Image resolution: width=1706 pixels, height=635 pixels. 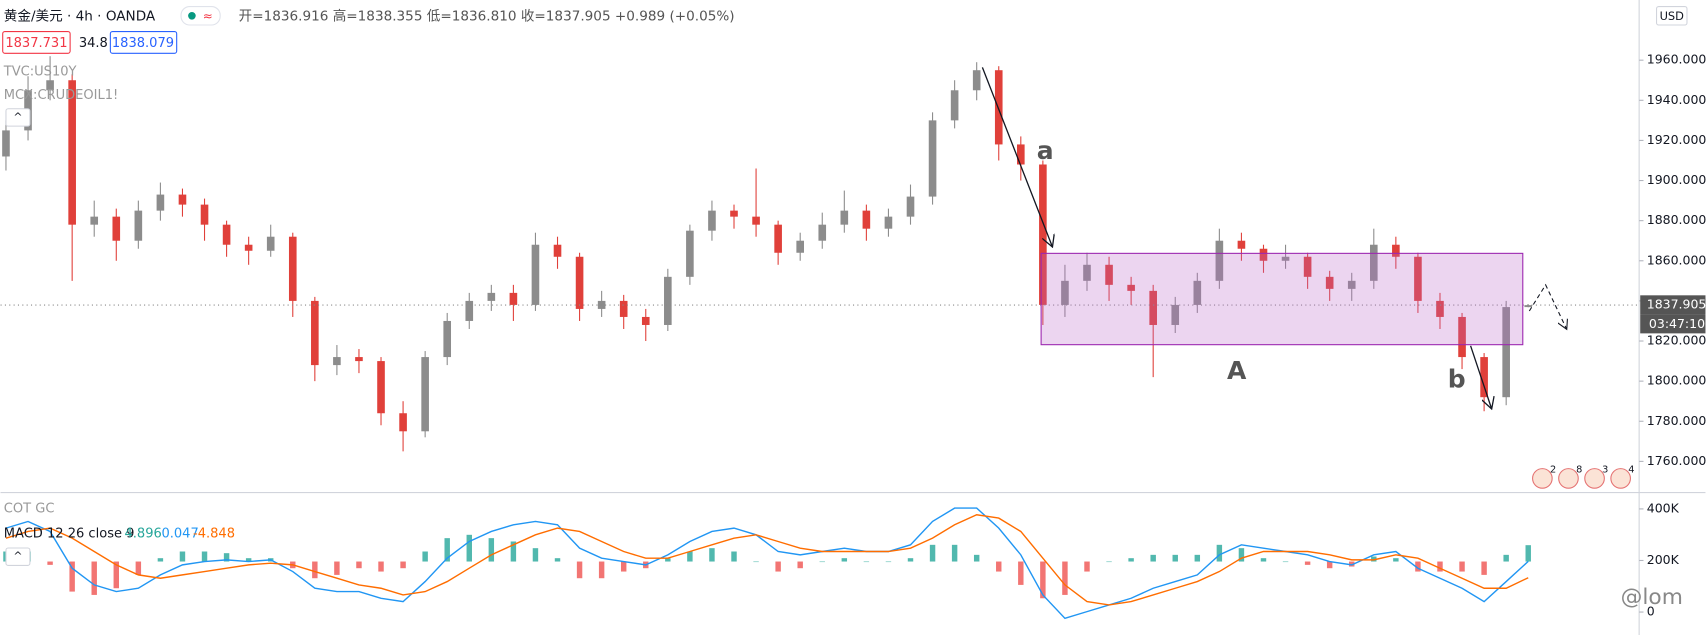 What do you see at coordinates (1676, 59) in the screenshot?
I see `y-tick-label: 1960.000` at bounding box center [1676, 59].